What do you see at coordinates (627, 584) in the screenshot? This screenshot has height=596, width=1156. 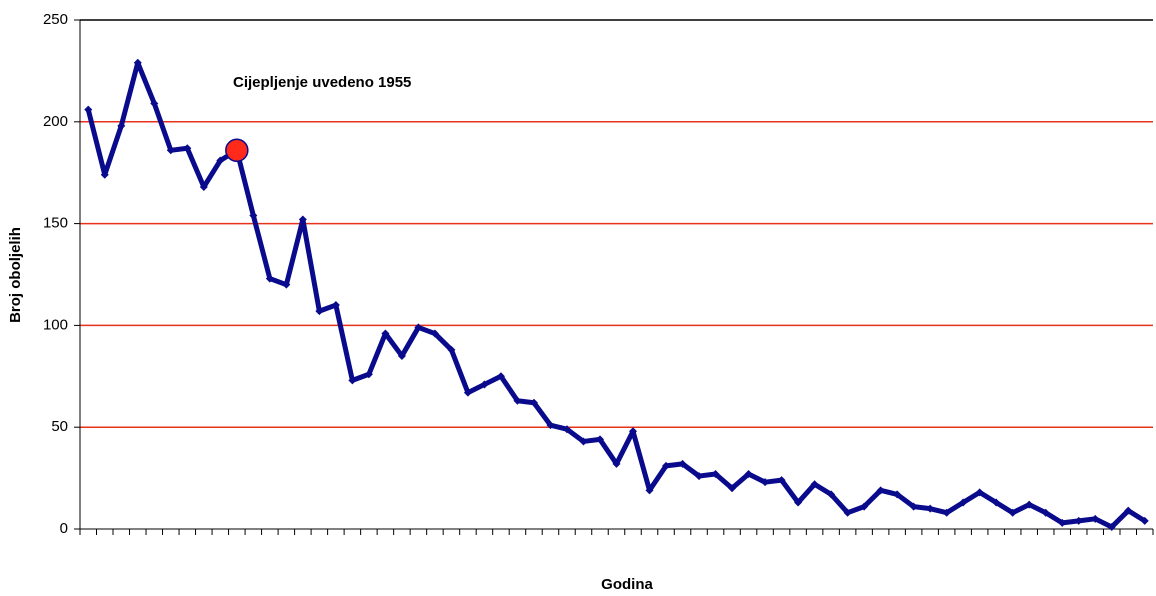 I see `x-axis-label: Godina` at bounding box center [627, 584].